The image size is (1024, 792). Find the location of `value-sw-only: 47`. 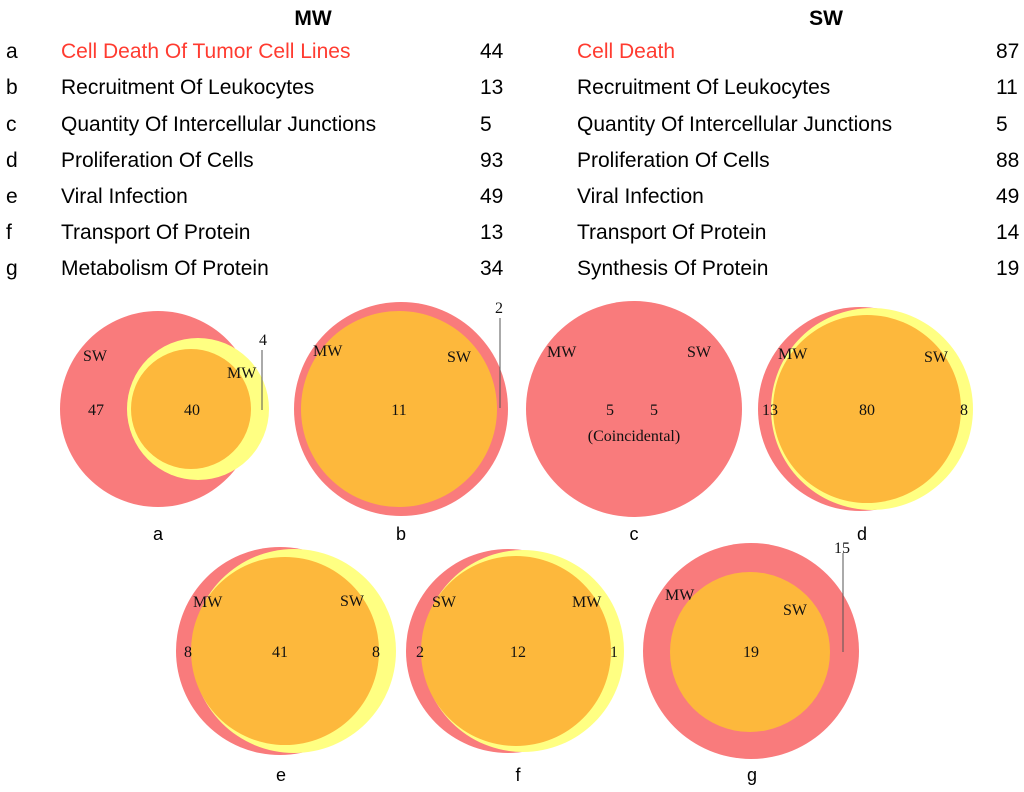

value-sw-only: 47 is located at coordinates (96, 410).